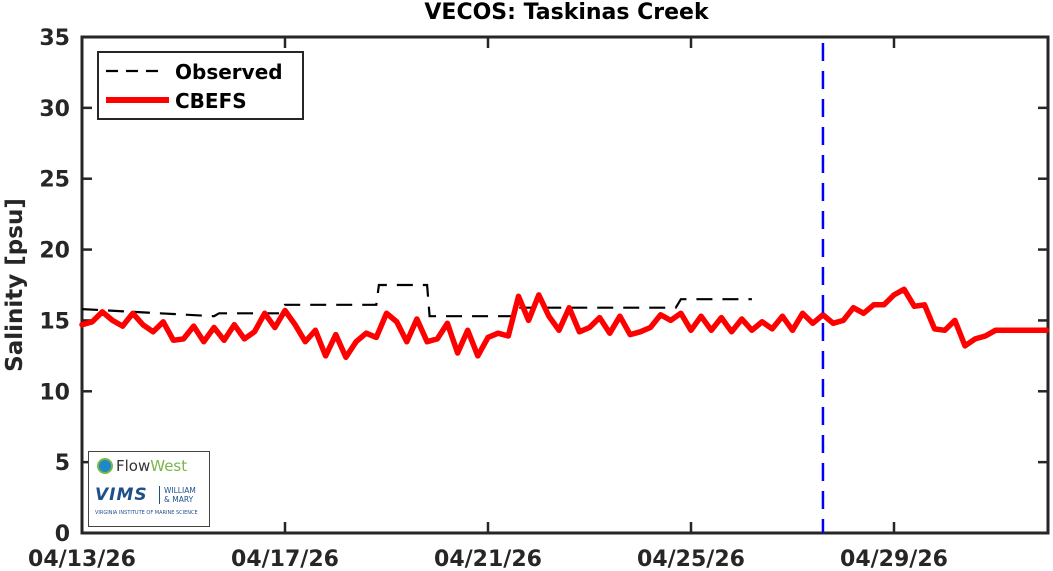 The image size is (1053, 571). What do you see at coordinates (691, 559) in the screenshot?
I see `x-tick-label: 04/25/26` at bounding box center [691, 559].